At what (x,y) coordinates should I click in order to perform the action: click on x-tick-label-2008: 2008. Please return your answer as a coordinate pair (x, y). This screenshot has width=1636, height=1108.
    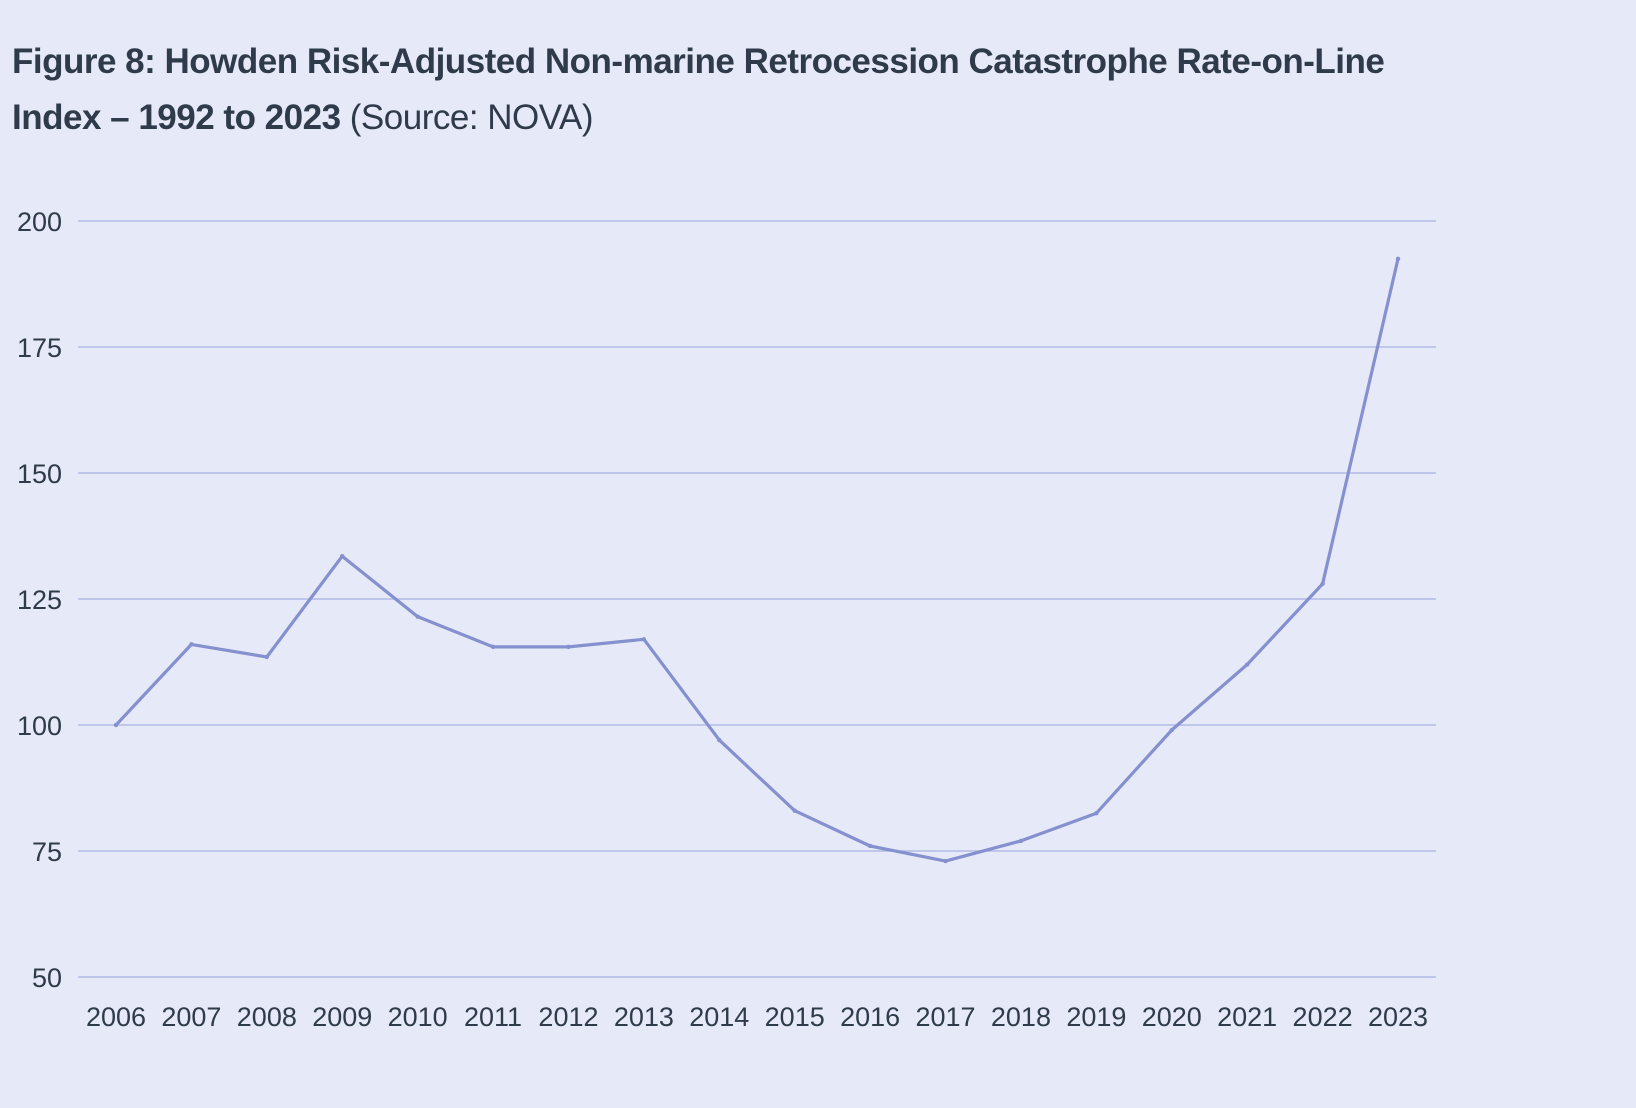
    Looking at the image, I should click on (267, 1017).